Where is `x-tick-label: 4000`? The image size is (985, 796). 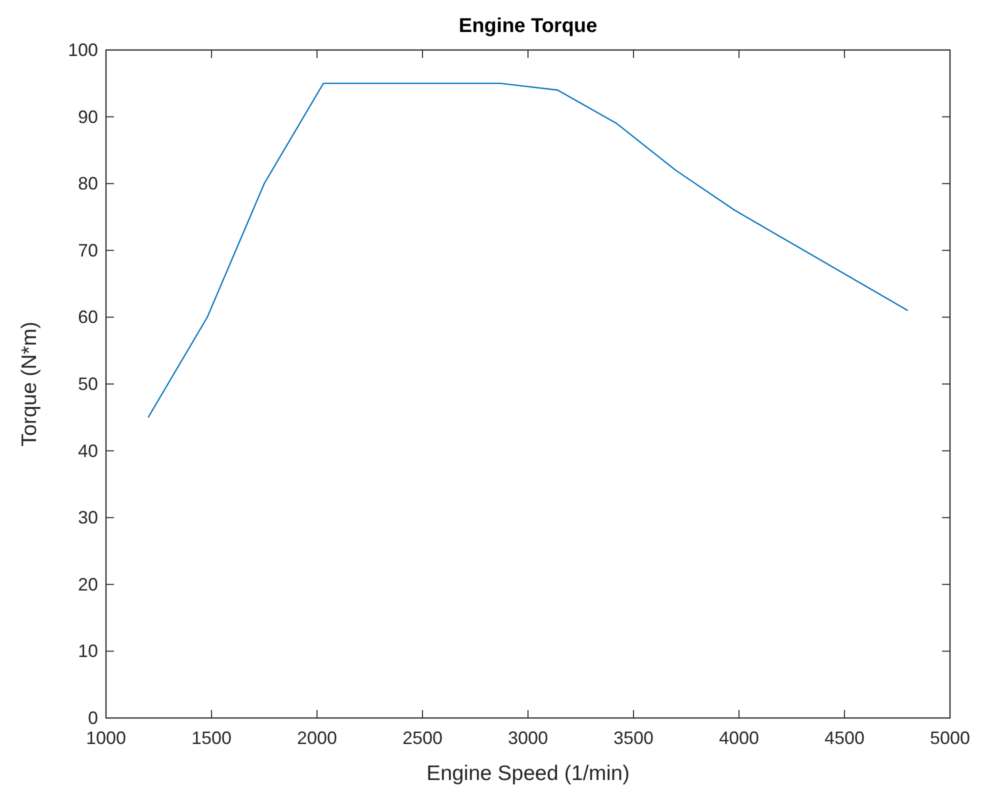 x-tick-label: 4000 is located at coordinates (739, 738).